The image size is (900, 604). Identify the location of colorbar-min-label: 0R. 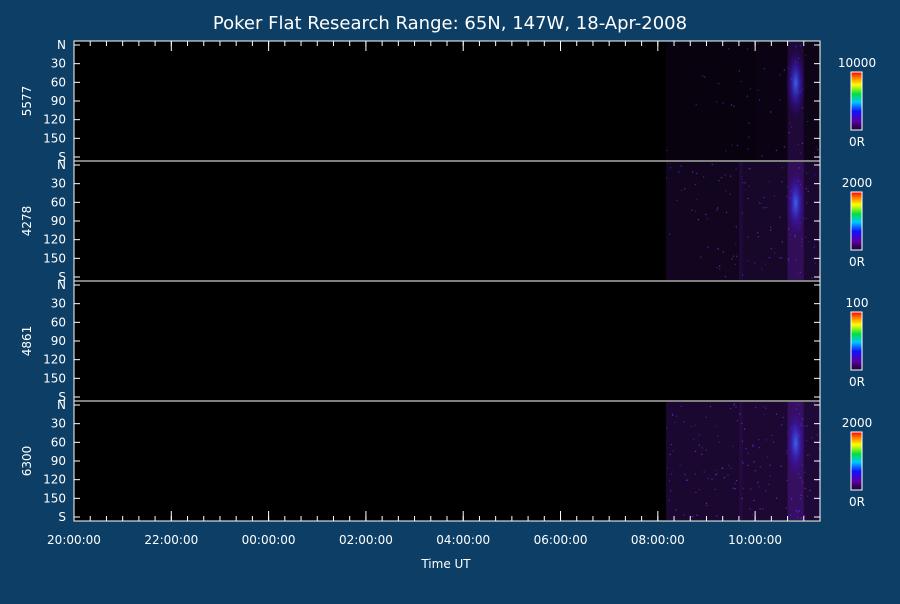
(857, 502).